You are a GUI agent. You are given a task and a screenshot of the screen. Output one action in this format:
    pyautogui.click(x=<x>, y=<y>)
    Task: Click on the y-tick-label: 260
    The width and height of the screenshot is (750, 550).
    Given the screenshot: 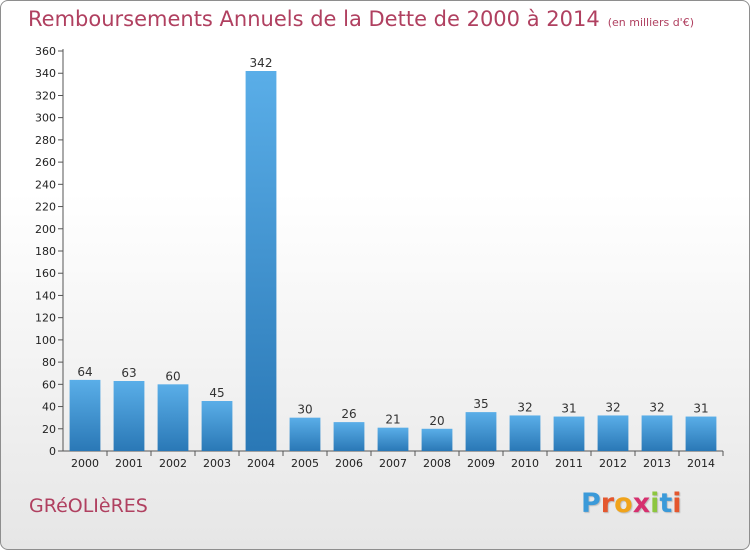 What is the action you would take?
    pyautogui.click(x=45, y=162)
    